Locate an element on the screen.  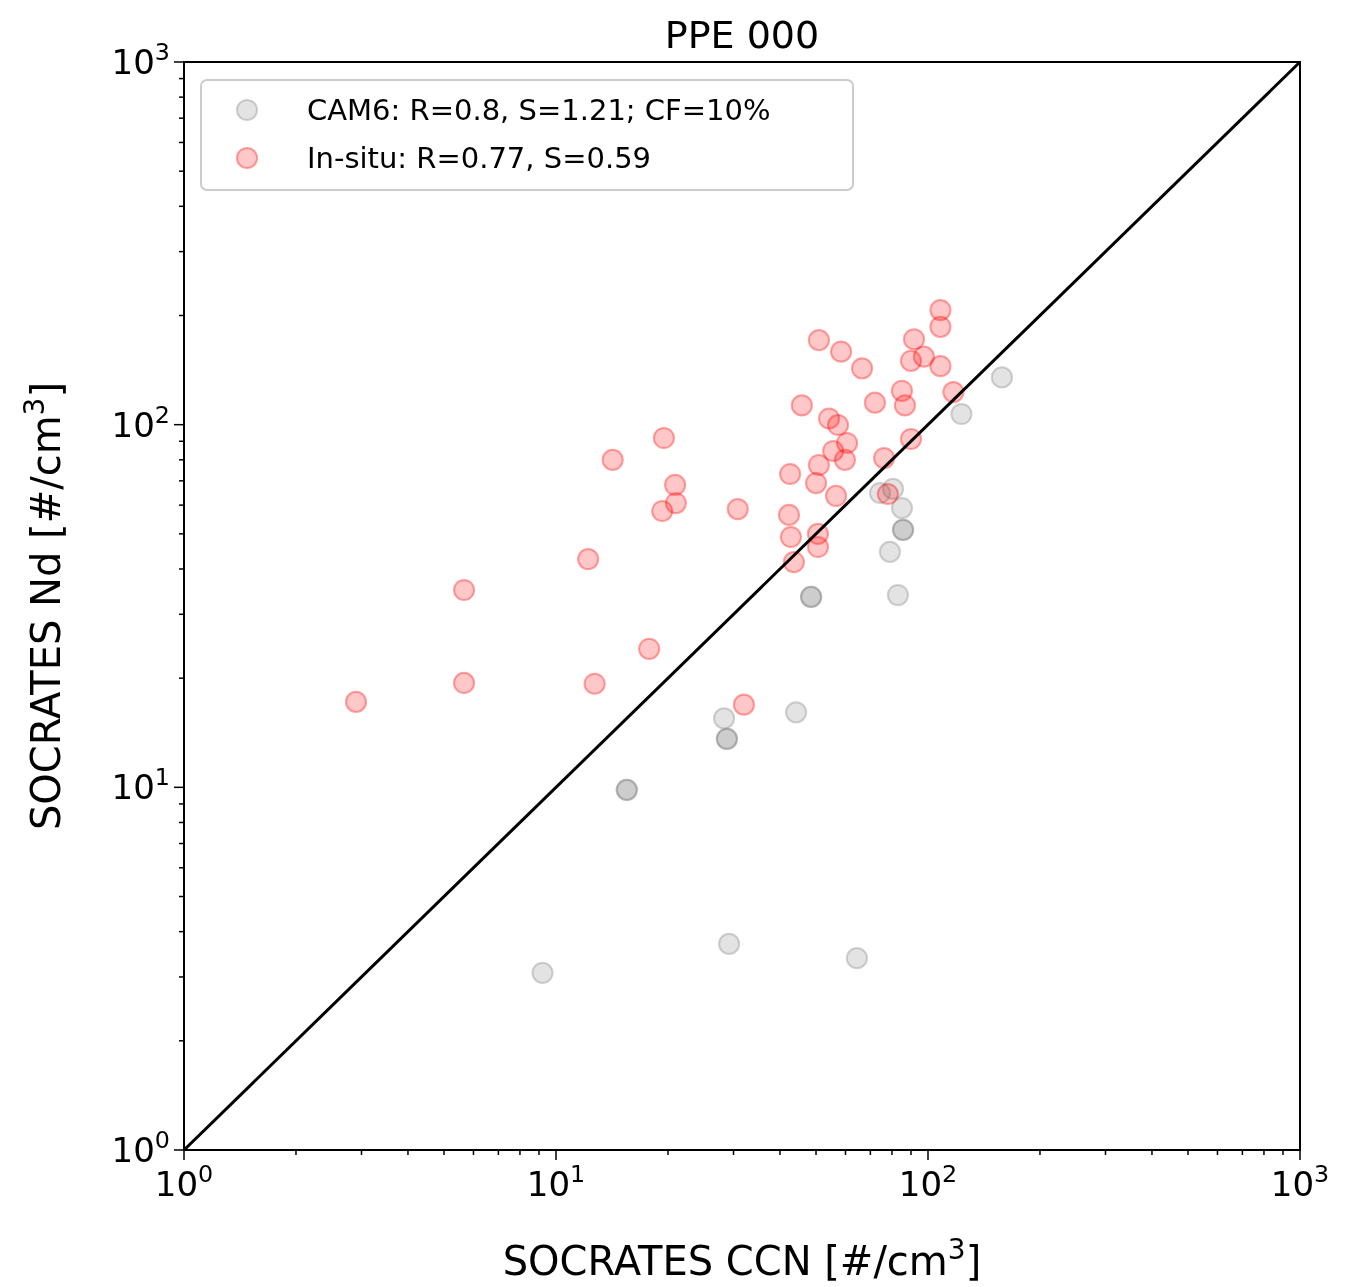
y-tick-label: 10$^{1}$ is located at coordinates (140, 785).